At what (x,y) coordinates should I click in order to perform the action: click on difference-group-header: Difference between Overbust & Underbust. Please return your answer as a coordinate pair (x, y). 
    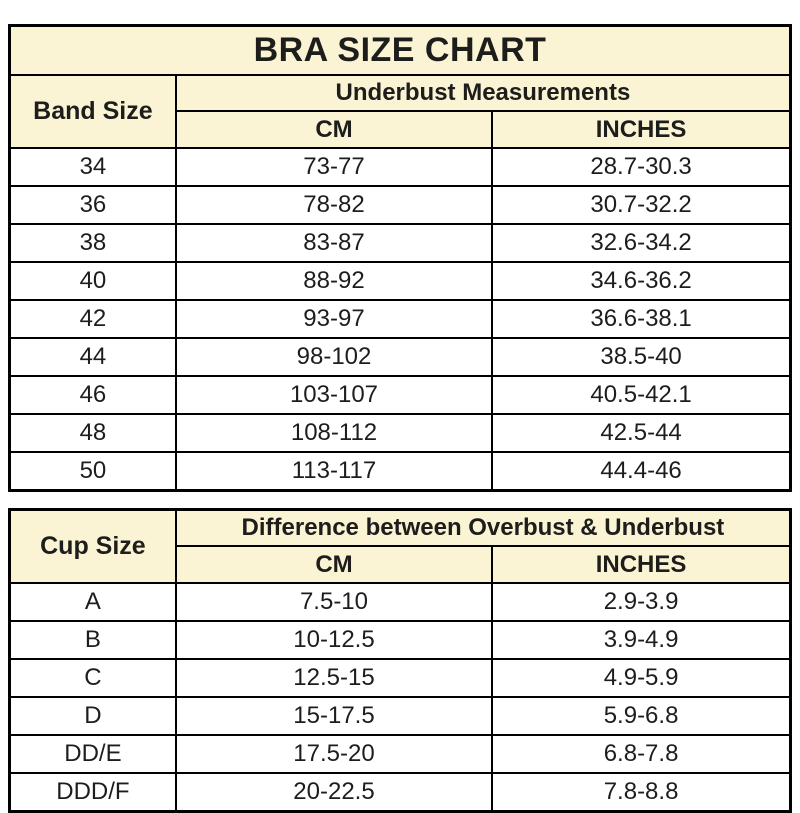
    Looking at the image, I should click on (483, 527).